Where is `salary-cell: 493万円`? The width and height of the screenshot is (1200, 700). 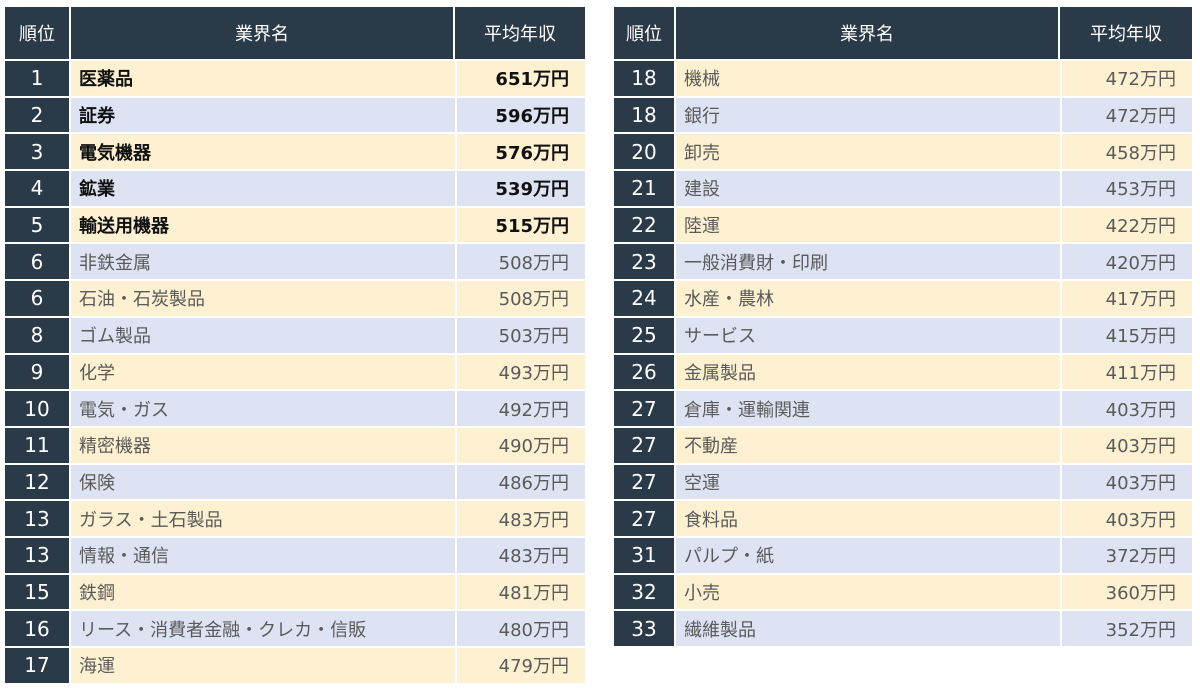
salary-cell: 493万円 is located at coordinates (520, 372).